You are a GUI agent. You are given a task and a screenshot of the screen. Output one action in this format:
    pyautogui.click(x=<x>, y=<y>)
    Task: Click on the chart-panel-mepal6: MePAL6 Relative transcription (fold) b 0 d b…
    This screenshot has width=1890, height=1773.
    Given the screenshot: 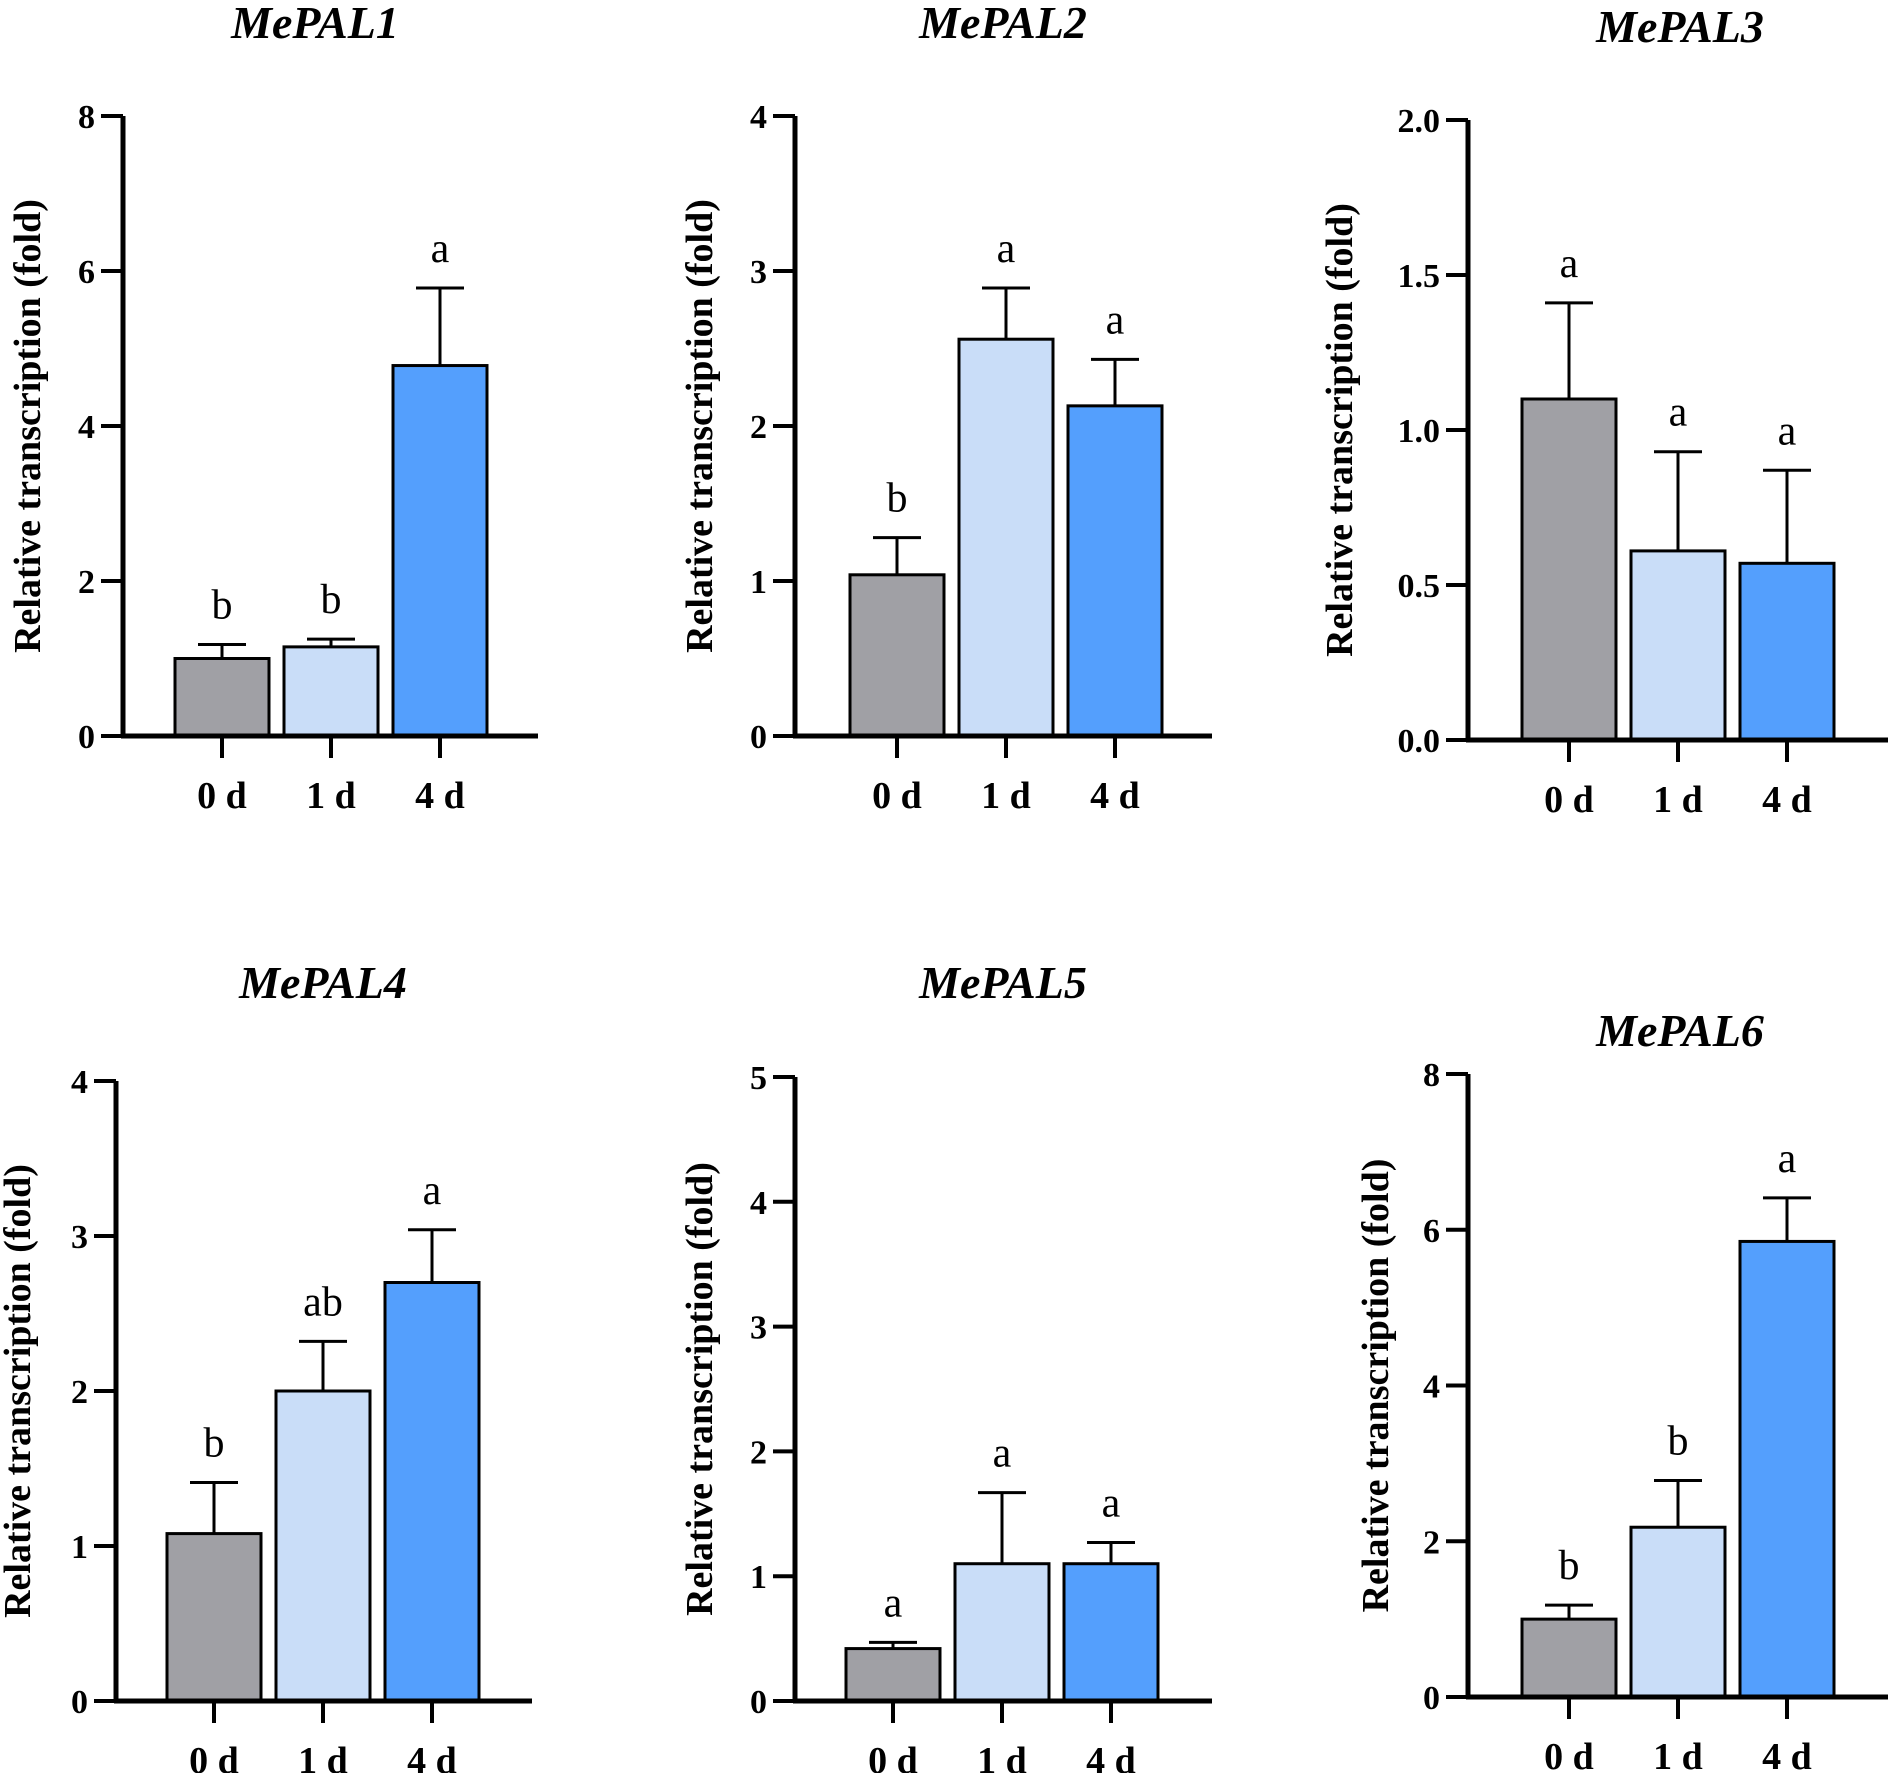 What is the action you would take?
    pyautogui.click(x=1621, y=1389)
    